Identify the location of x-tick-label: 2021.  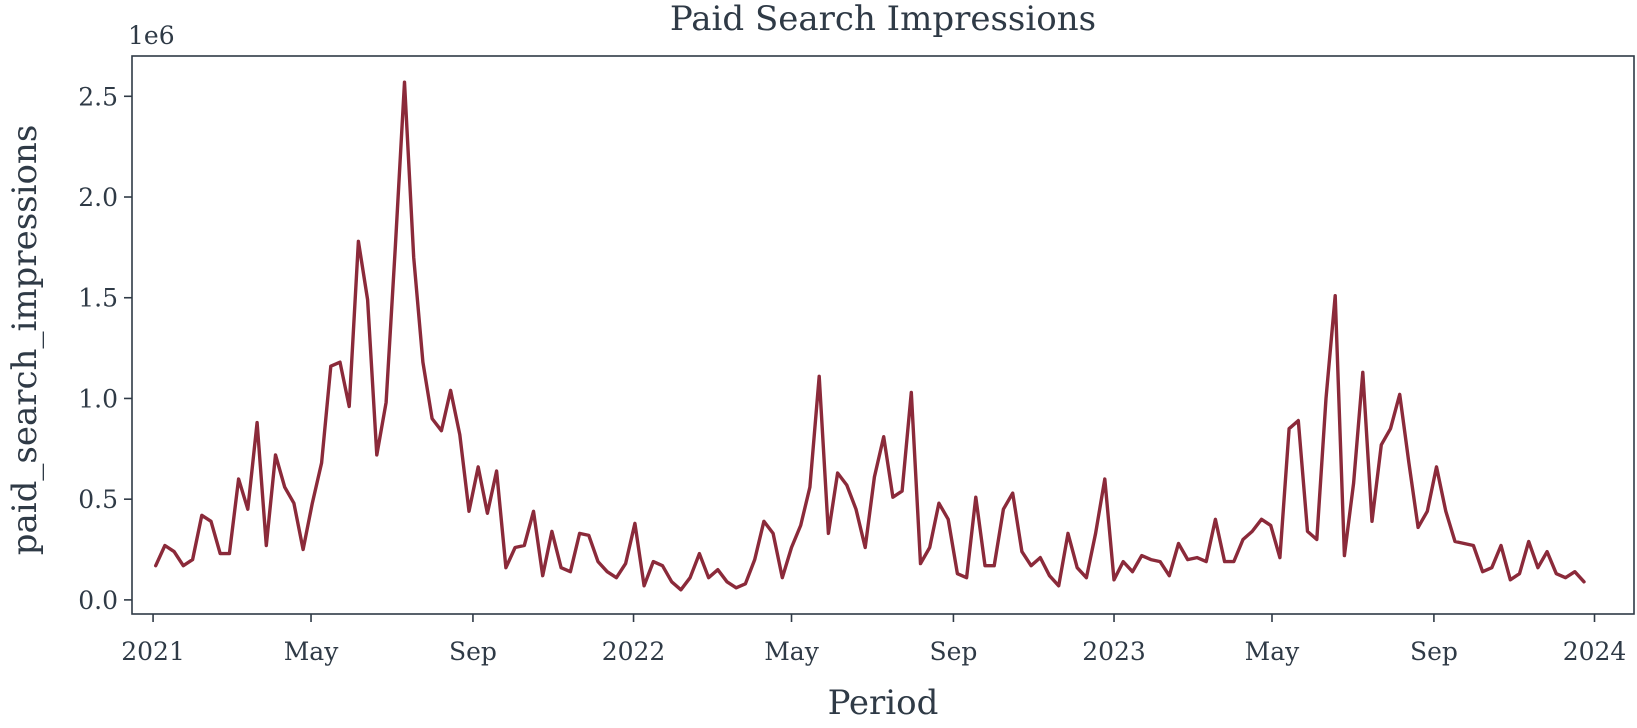
(153, 651).